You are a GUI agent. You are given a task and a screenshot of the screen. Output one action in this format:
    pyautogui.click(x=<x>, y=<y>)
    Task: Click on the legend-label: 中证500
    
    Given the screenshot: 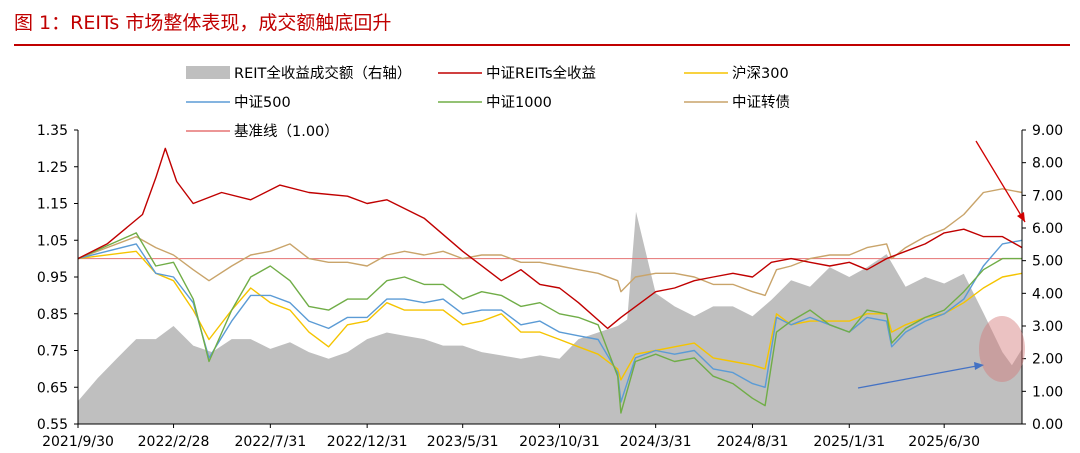 What is the action you would take?
    pyautogui.click(x=262, y=102)
    